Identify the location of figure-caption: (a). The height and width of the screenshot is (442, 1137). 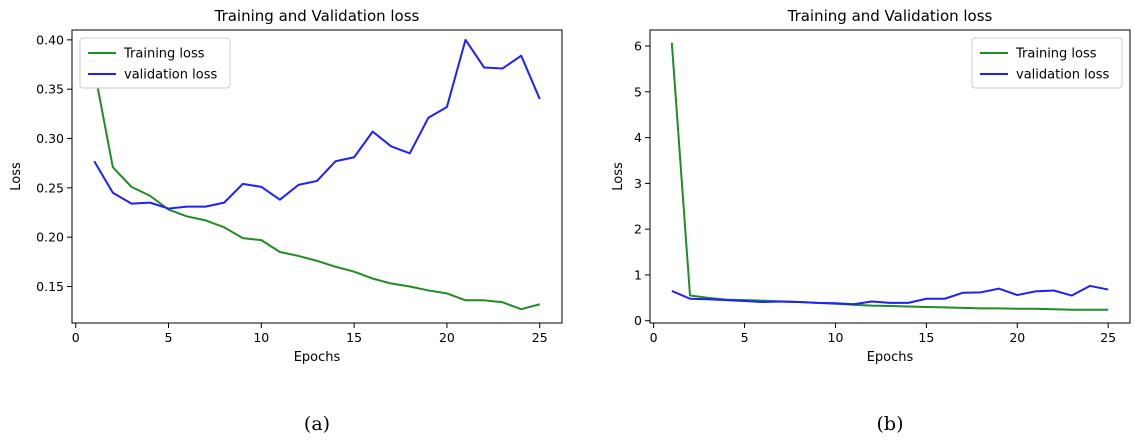
(317, 424).